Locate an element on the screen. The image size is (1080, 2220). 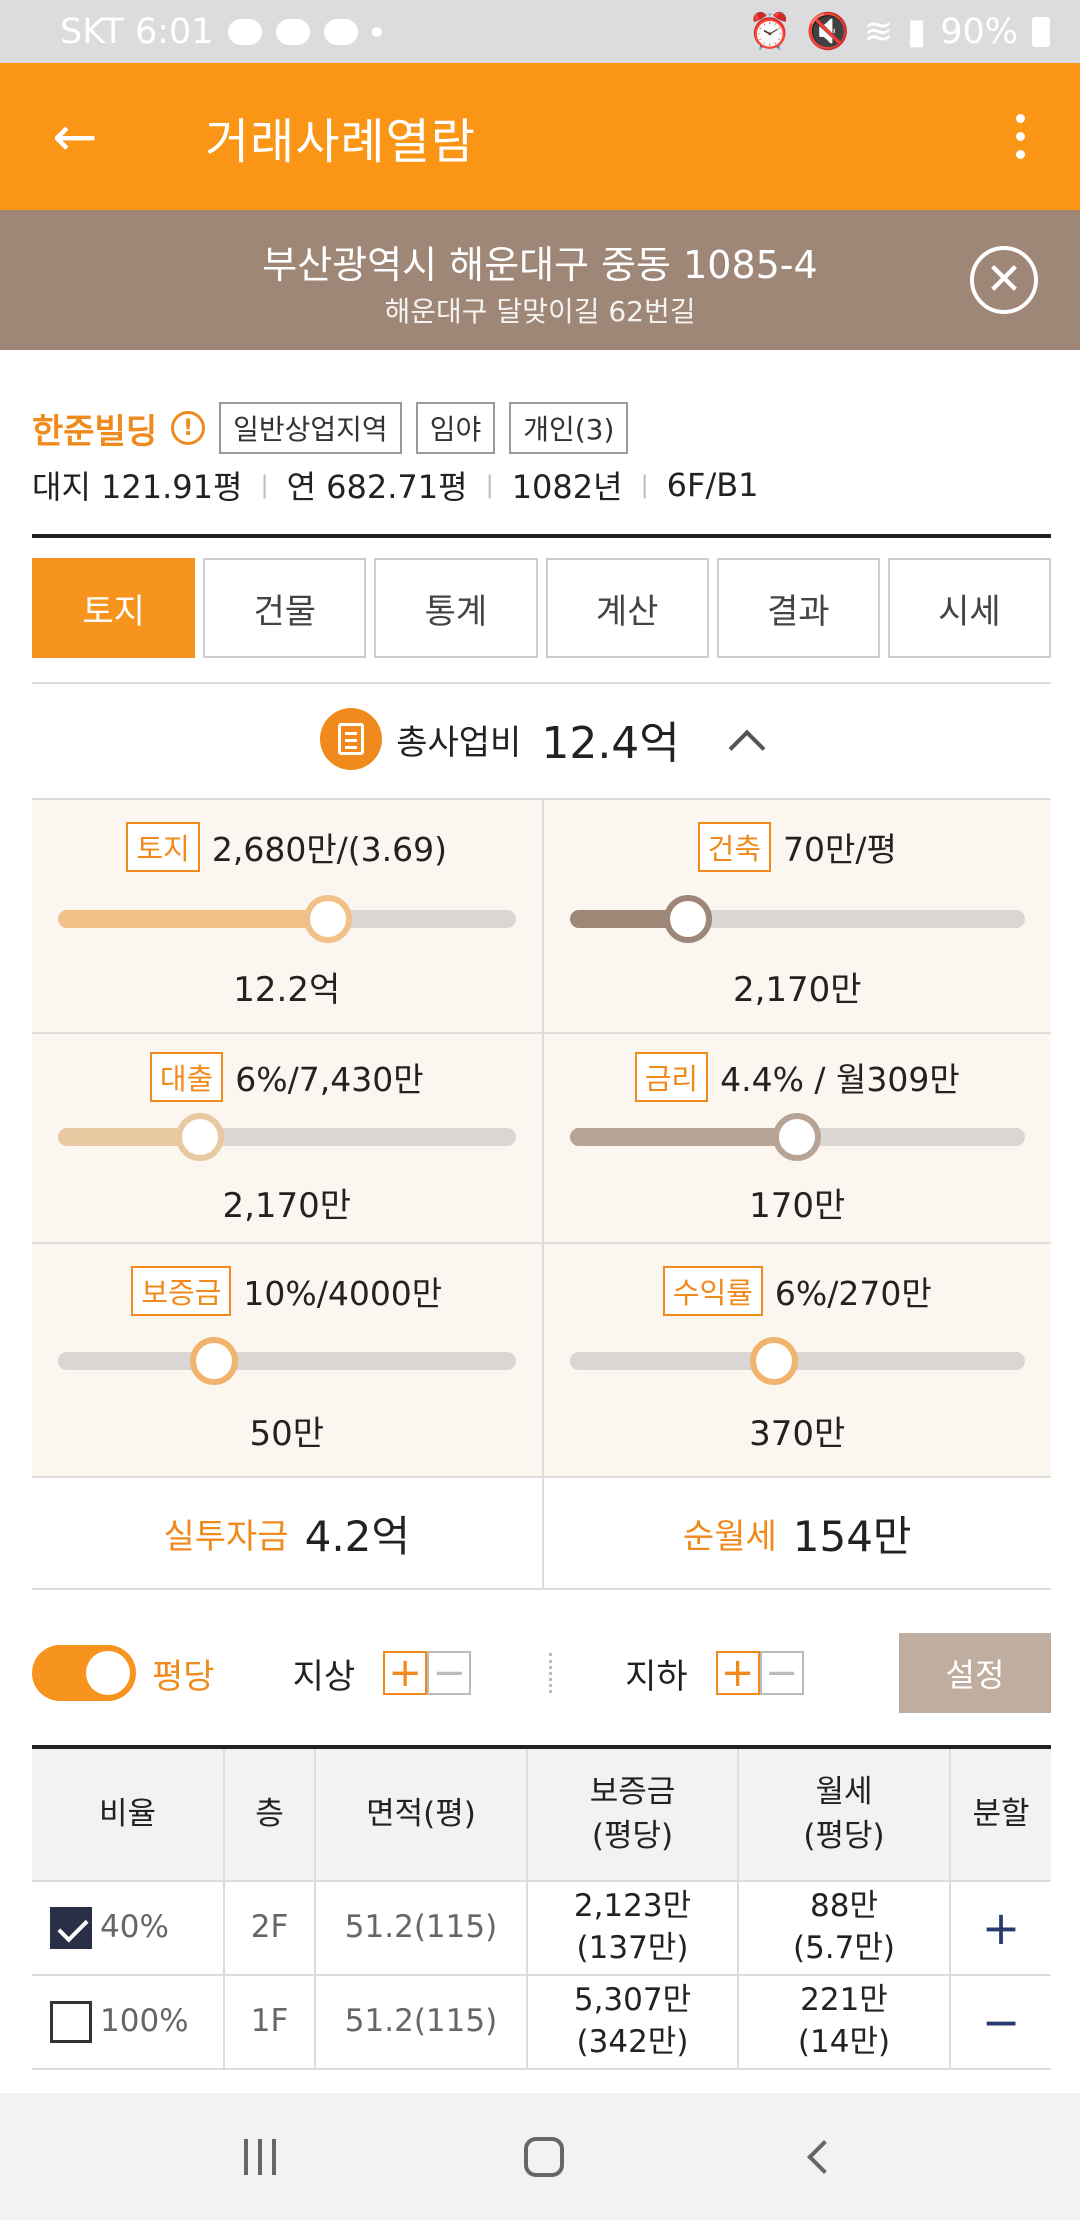
total-cost-label: 총사업비 is located at coordinates (459, 742).